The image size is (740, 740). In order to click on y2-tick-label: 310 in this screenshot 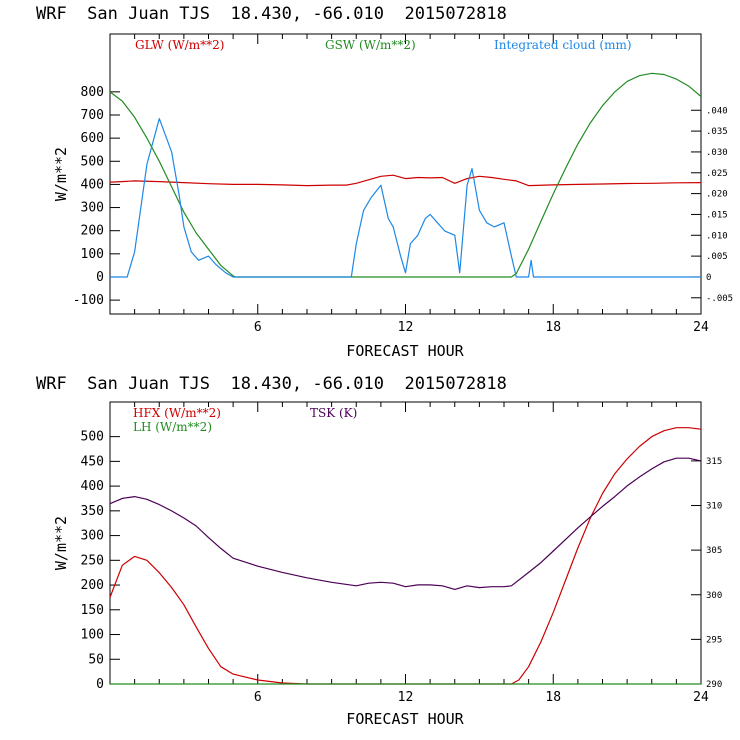, I will do `click(714, 507)`.